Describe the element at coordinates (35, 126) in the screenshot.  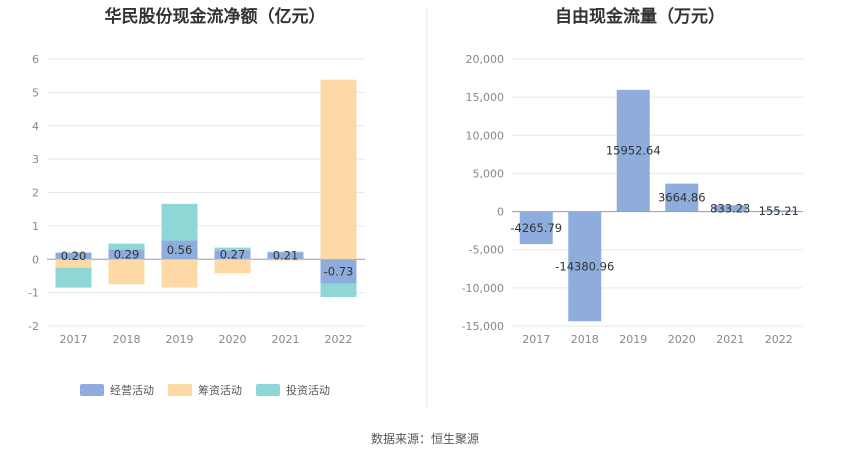
I see `y-tick-label: 4` at that location.